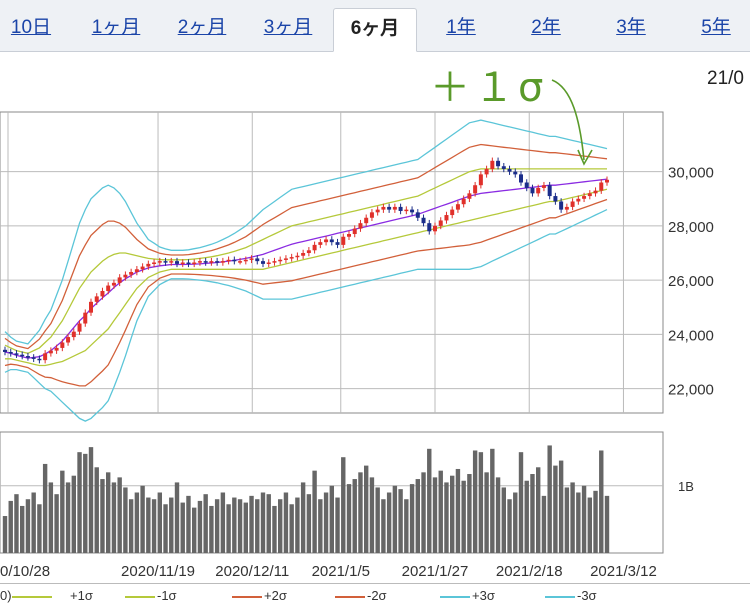  Describe the element at coordinates (716, 27) in the screenshot. I see `tab-5y: 5年` at that location.